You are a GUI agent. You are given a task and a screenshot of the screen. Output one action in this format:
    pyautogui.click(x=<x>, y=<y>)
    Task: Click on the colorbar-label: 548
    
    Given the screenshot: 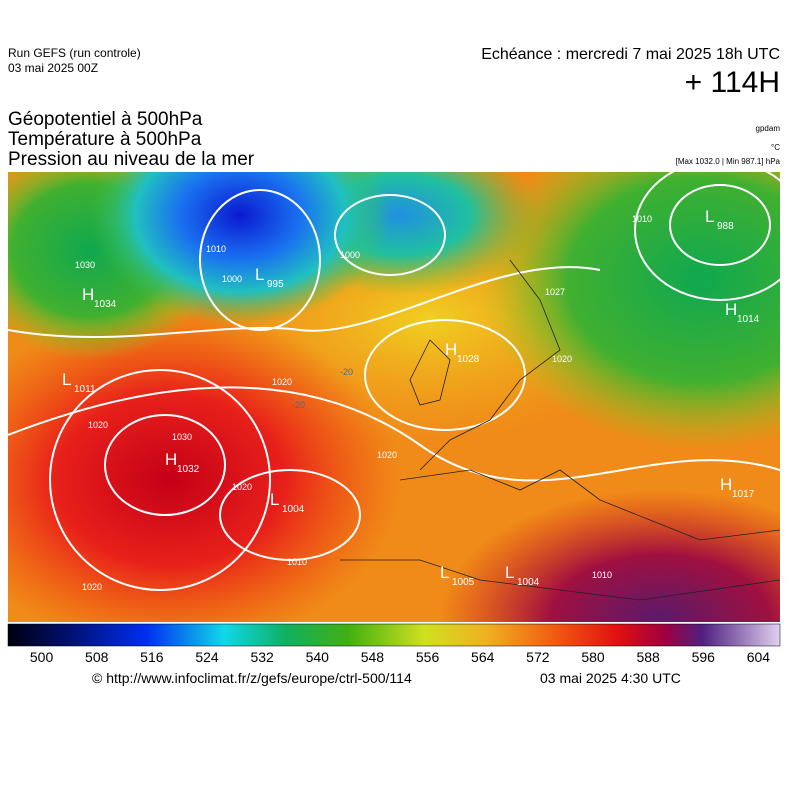 What is the action you would take?
    pyautogui.click(x=373, y=657)
    